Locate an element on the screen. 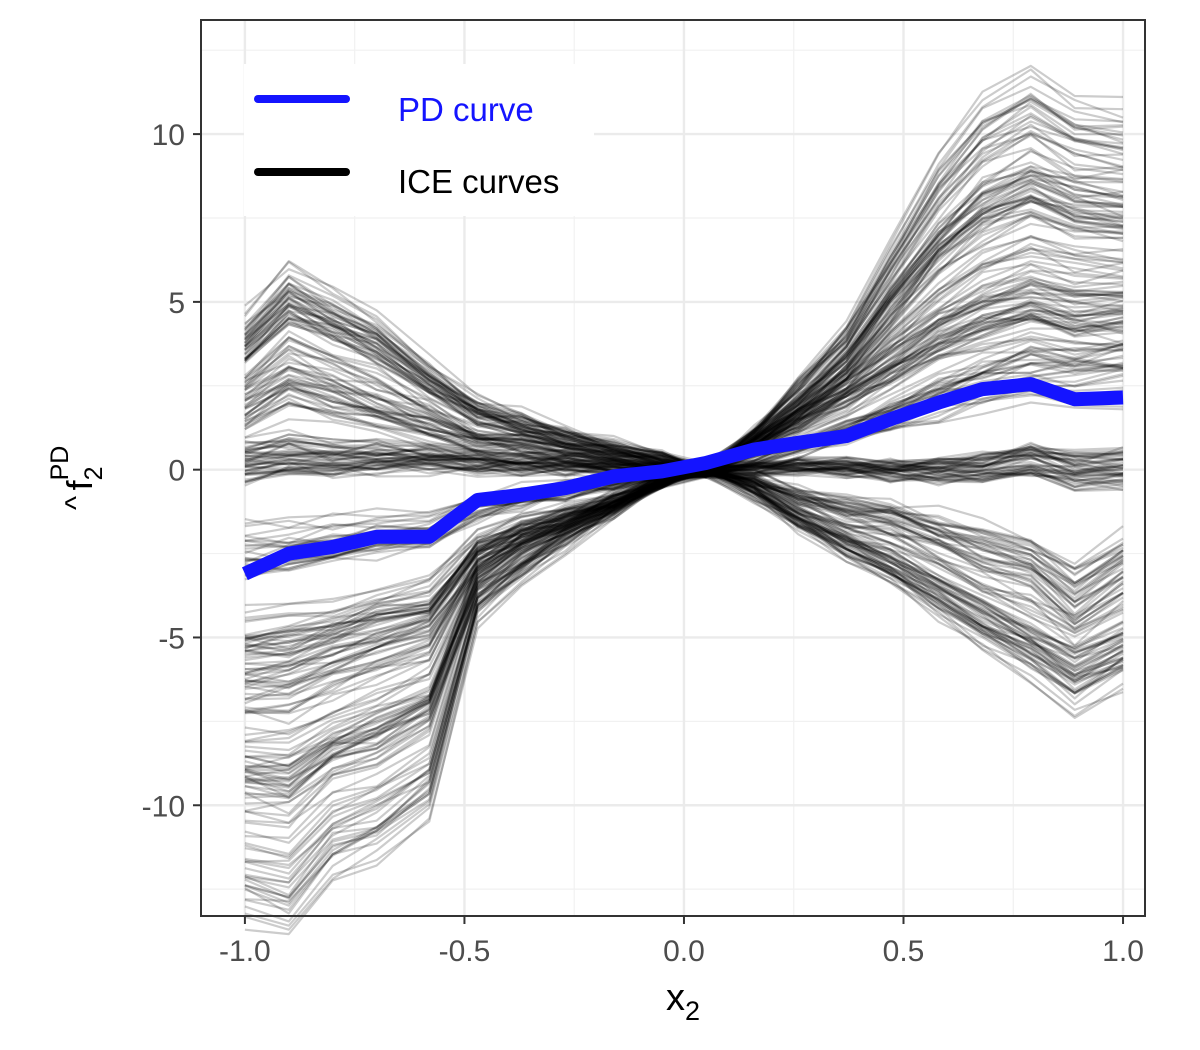  x-tick-label: -1.0 is located at coordinates (245, 951).